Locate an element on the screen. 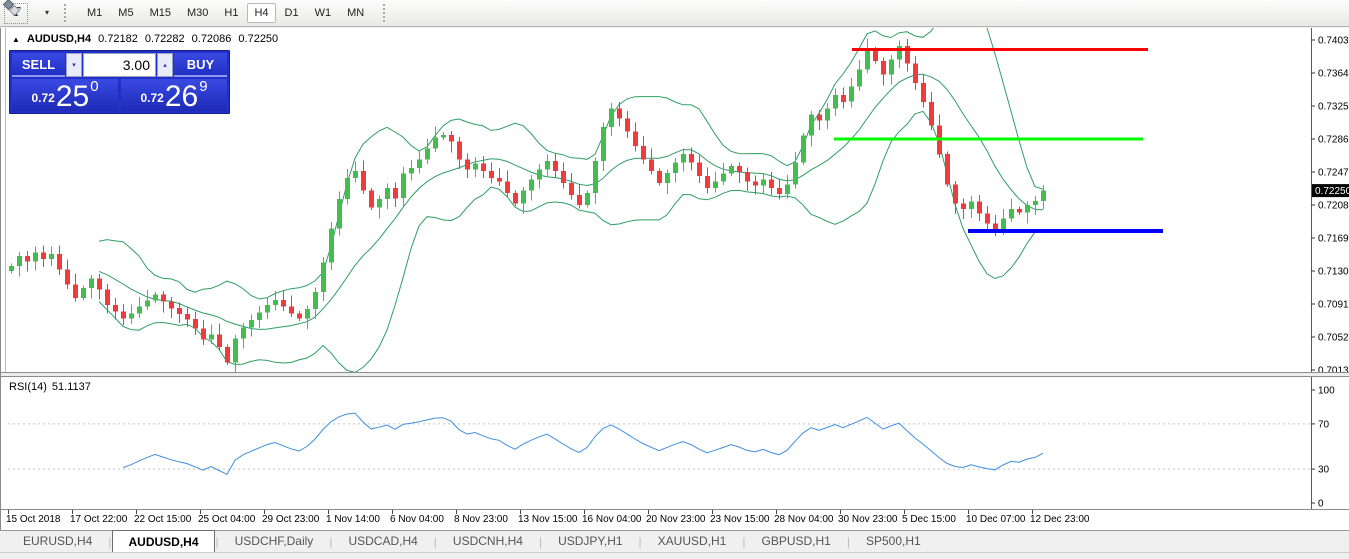  chart-tab-eurusd-h4: EURUSD,H4 is located at coordinates (58, 541).